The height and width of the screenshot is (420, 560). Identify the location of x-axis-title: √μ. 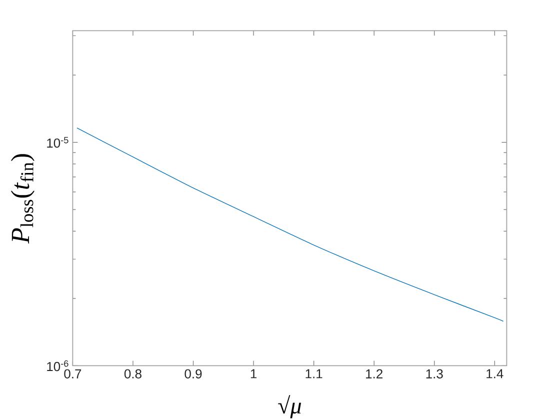
(290, 406).